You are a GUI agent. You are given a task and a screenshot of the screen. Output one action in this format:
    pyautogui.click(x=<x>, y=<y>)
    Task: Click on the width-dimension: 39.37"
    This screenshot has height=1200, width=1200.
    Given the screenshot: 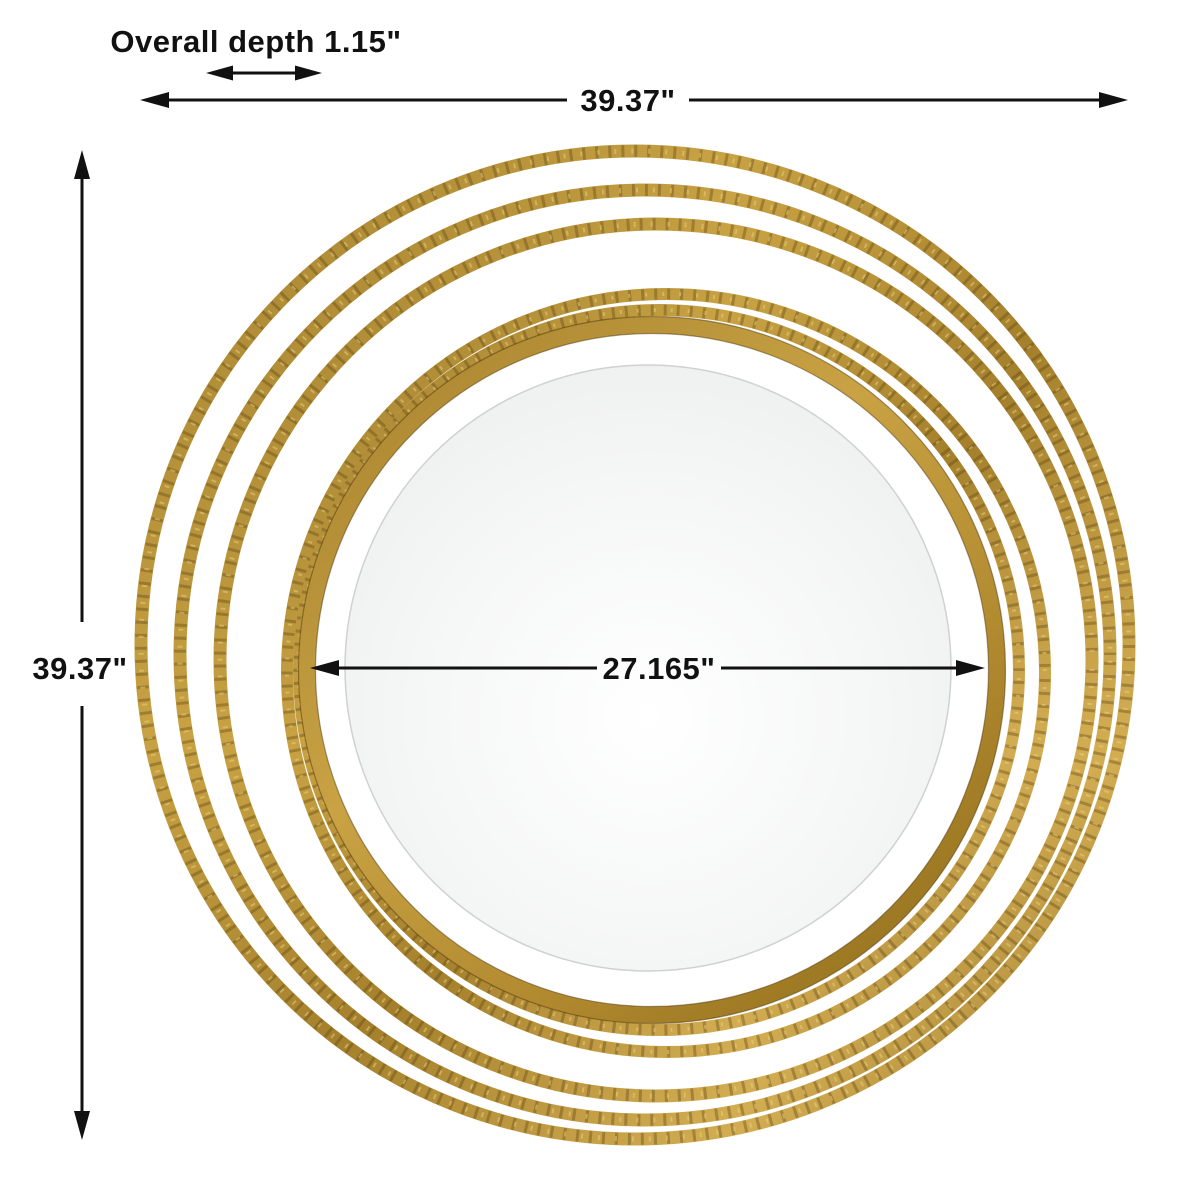 What is the action you would take?
    pyautogui.click(x=634, y=100)
    